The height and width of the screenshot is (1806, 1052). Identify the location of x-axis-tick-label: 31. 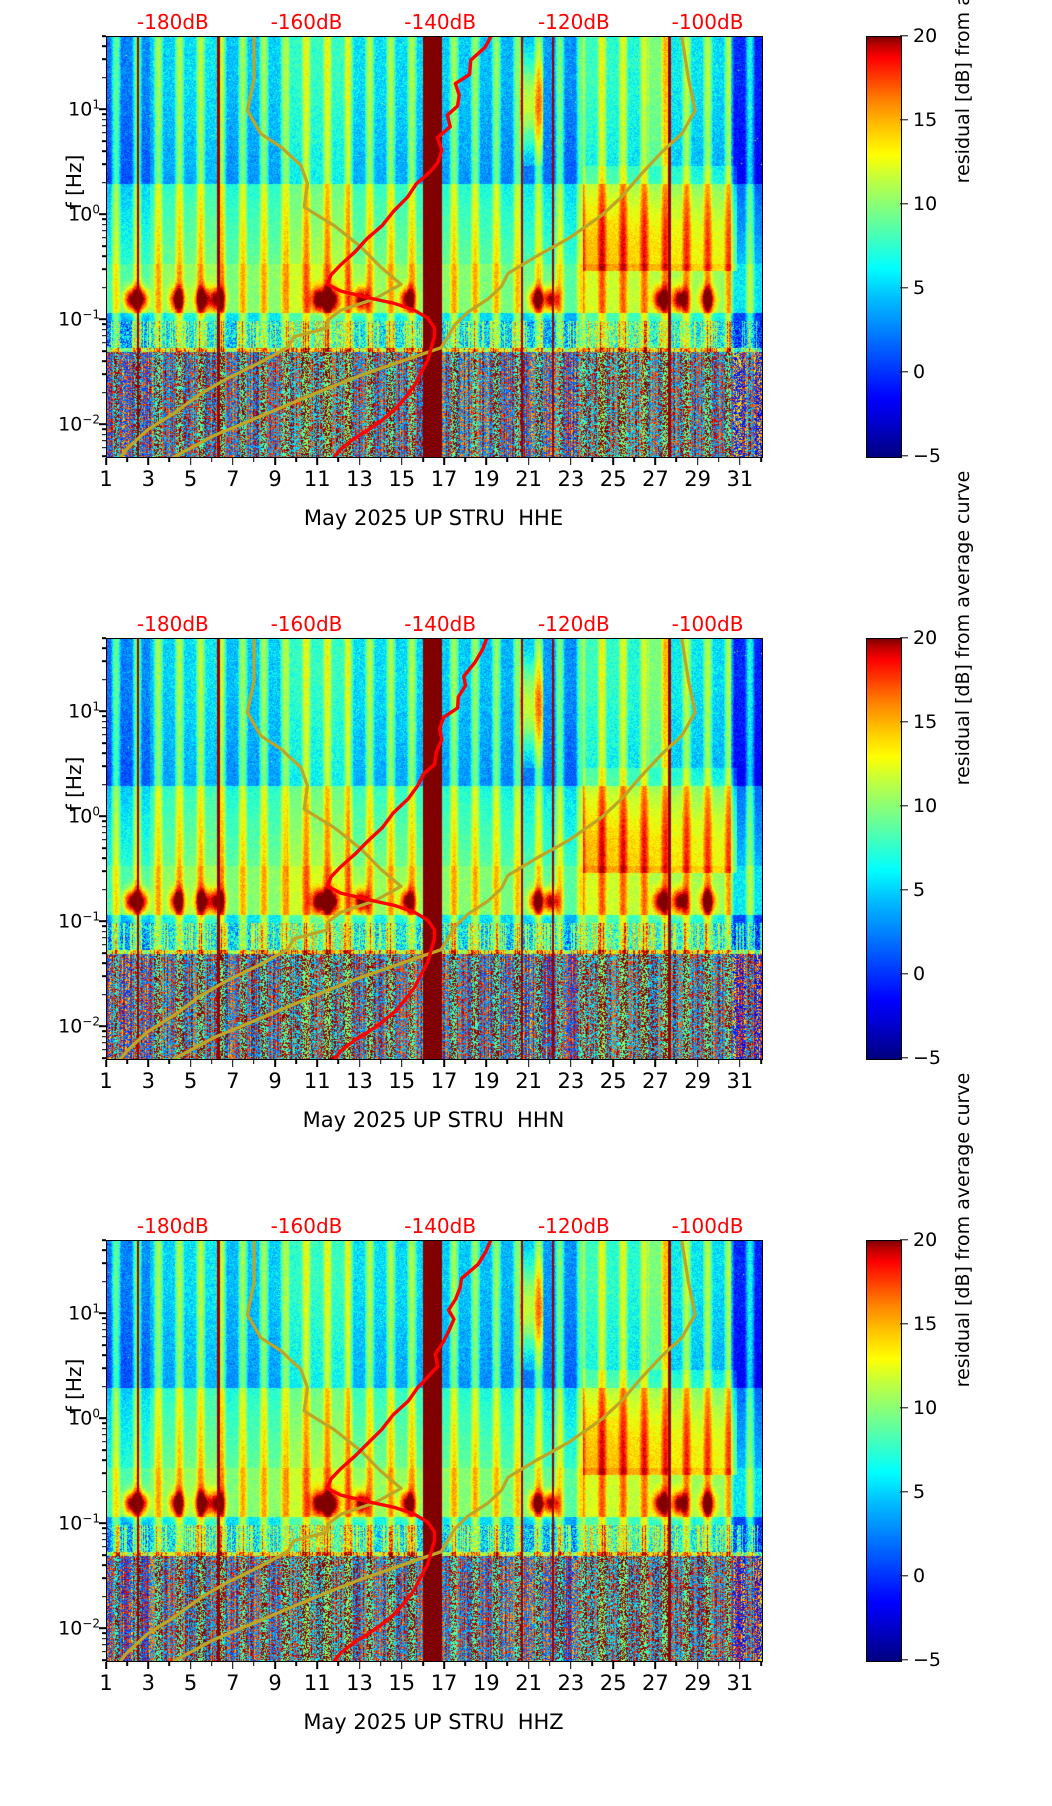
(740, 479).